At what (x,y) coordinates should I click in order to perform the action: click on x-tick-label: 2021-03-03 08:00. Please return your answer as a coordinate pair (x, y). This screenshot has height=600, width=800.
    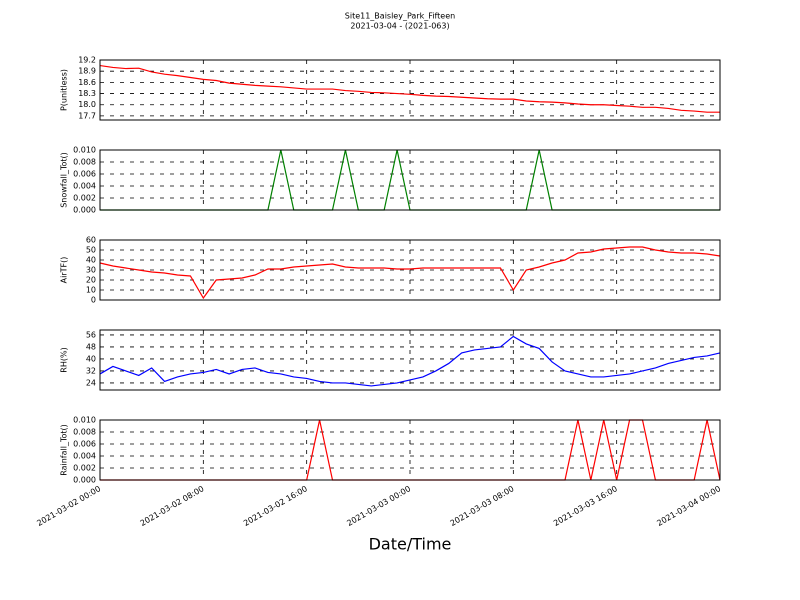
    Looking at the image, I should click on (482, 506).